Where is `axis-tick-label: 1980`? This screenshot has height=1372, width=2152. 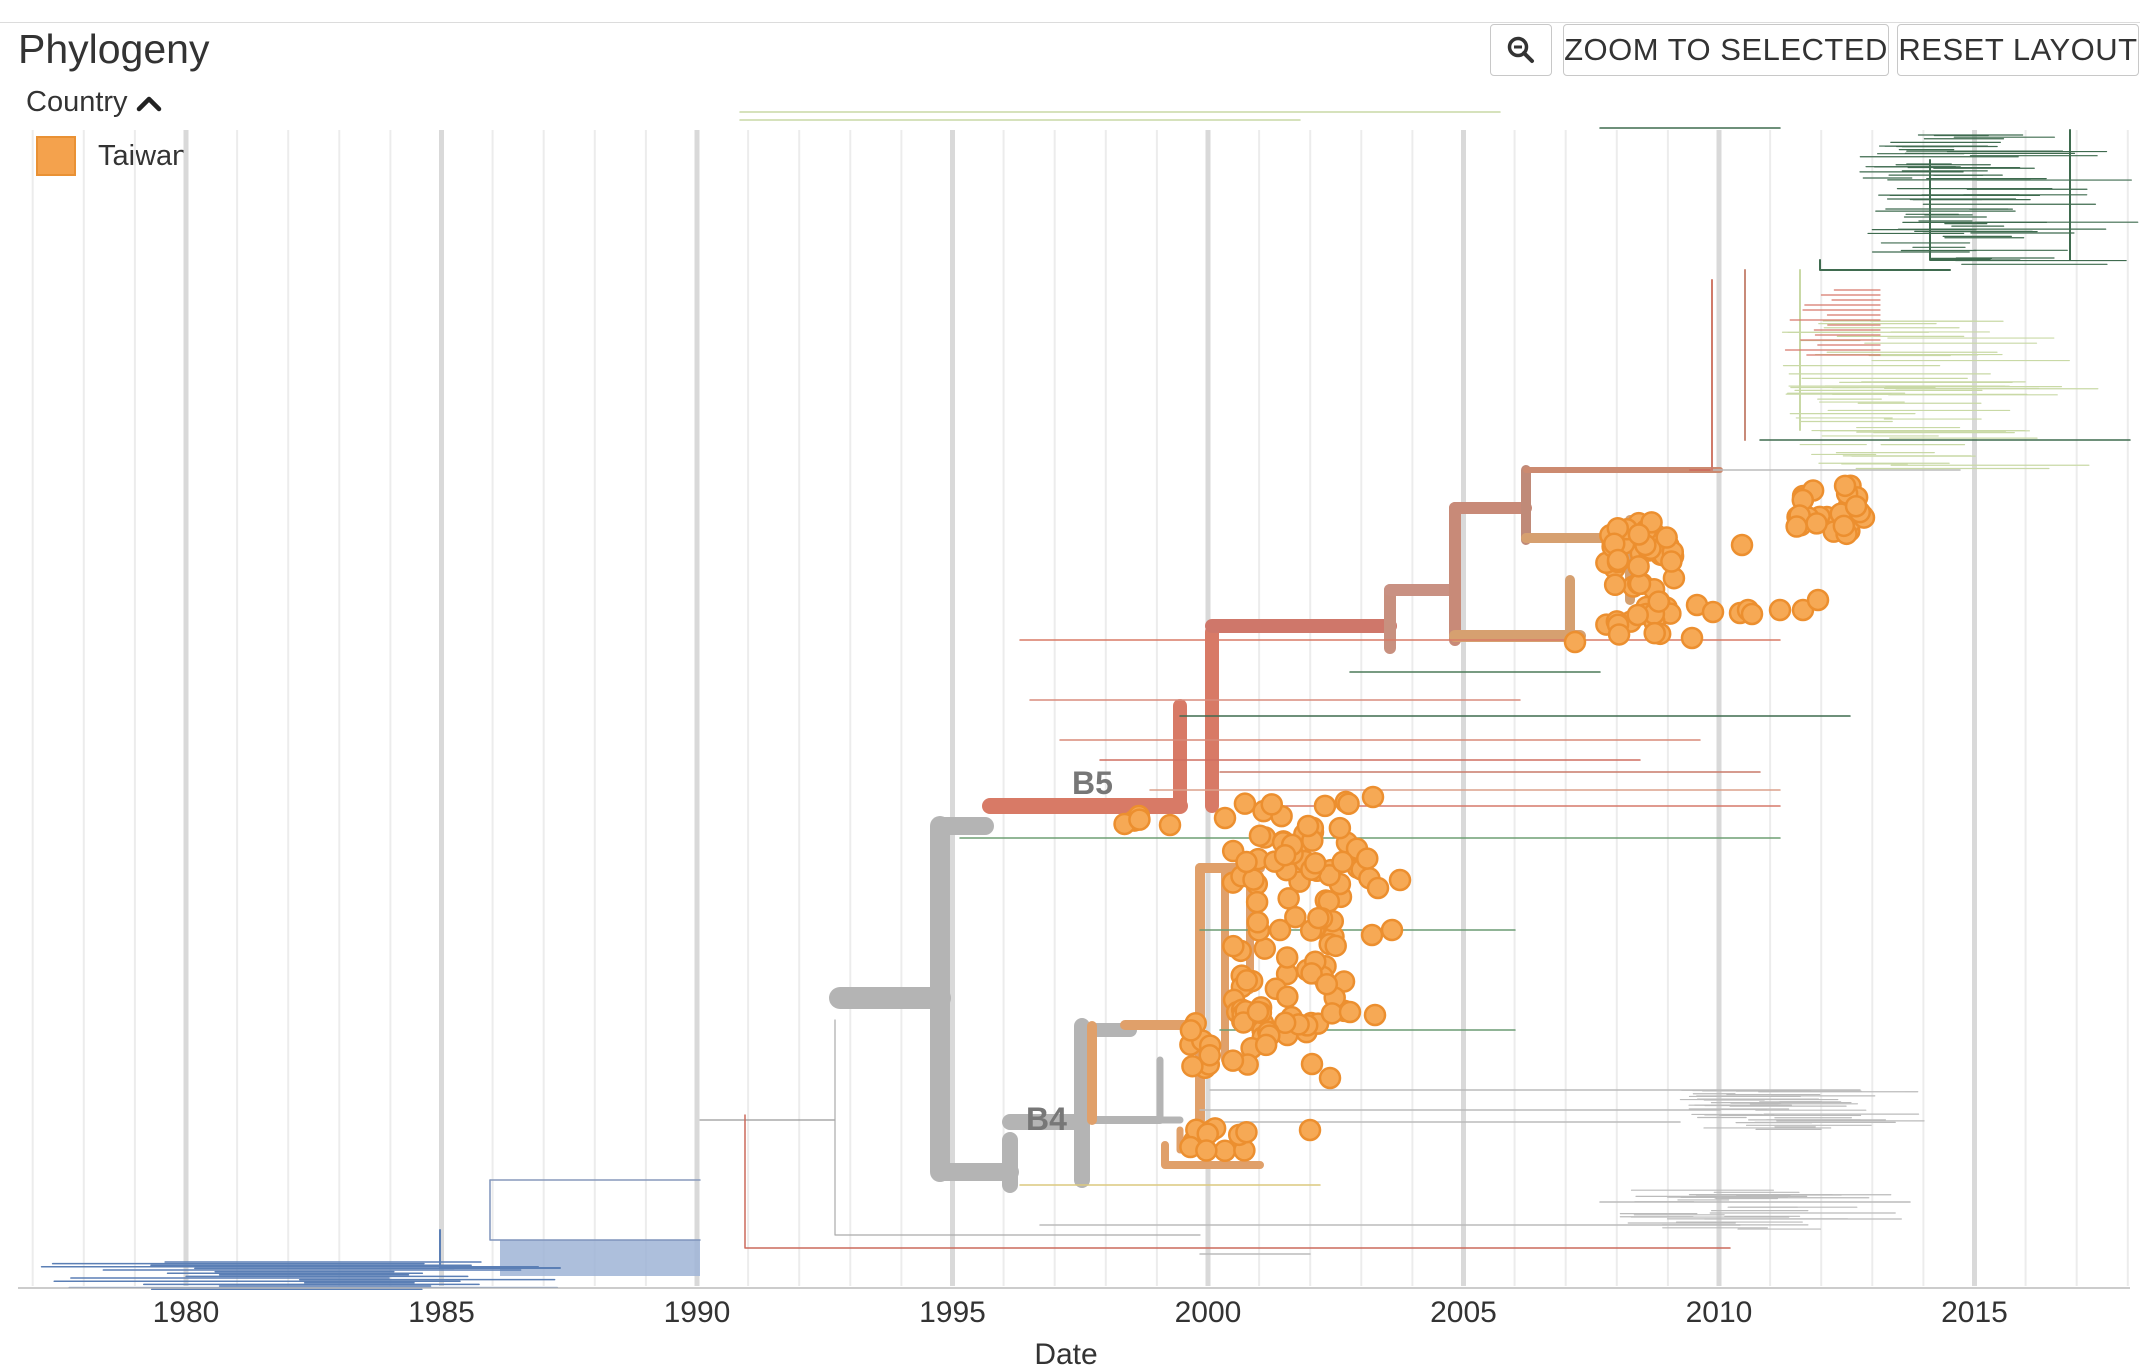
axis-tick-label: 1980 is located at coordinates (186, 1312).